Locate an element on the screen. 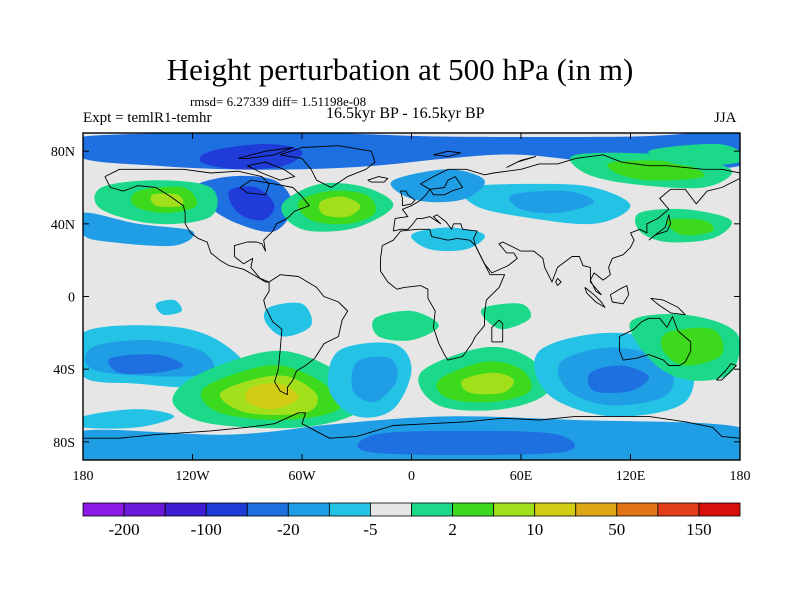 Image resolution: width=800 pixels, height=600 pixels. field-south-indian-low-core is located at coordinates (618, 379).